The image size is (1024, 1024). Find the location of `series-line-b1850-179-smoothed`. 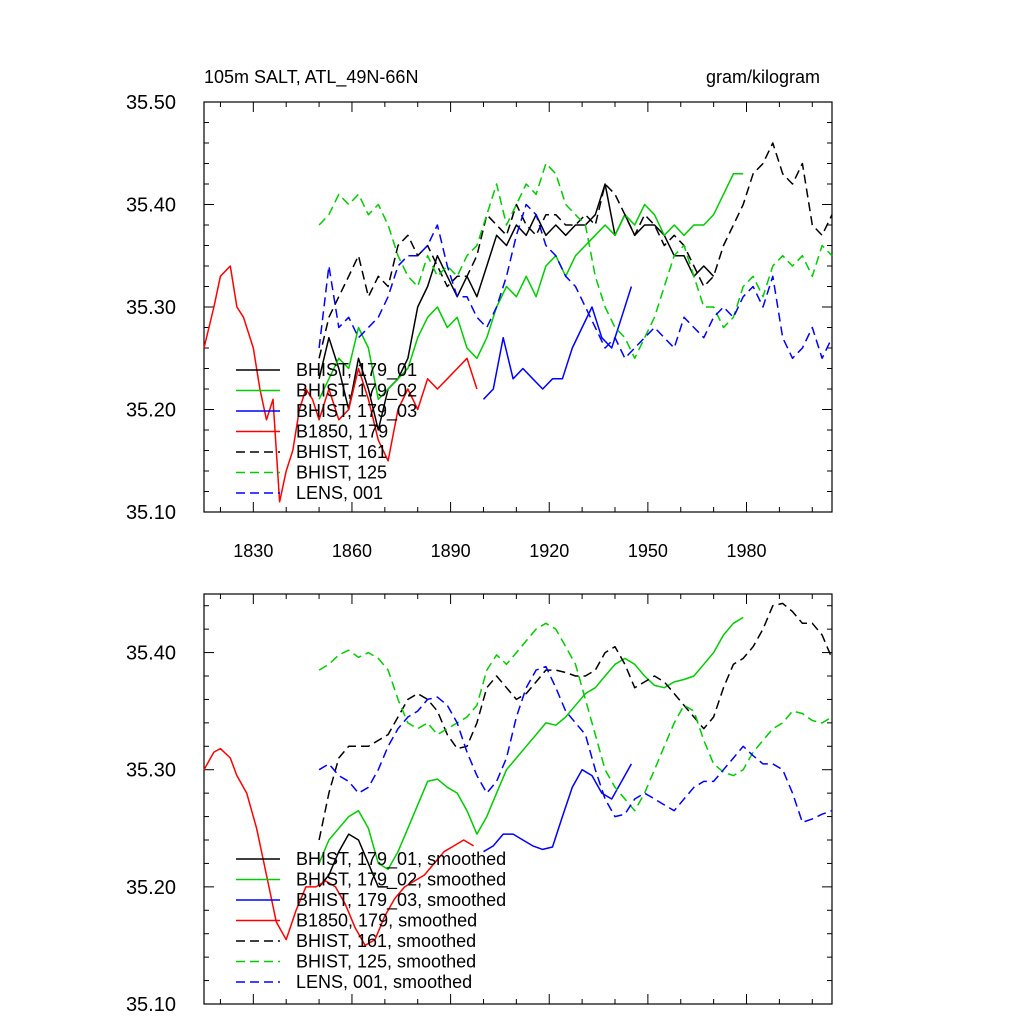

series-line-b1850-179-smoothed is located at coordinates (338, 847).